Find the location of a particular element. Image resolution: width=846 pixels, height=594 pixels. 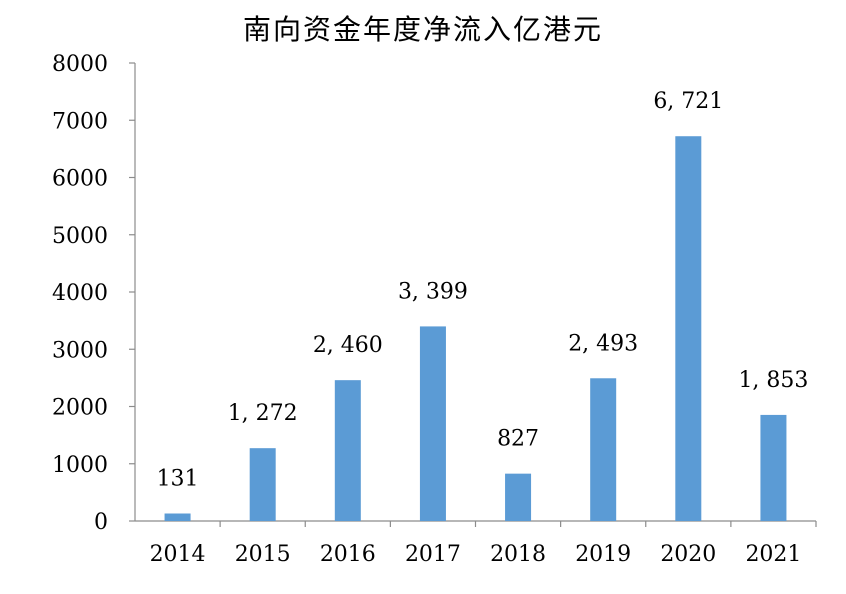

y-tick-label: 5000 is located at coordinates (80, 236).